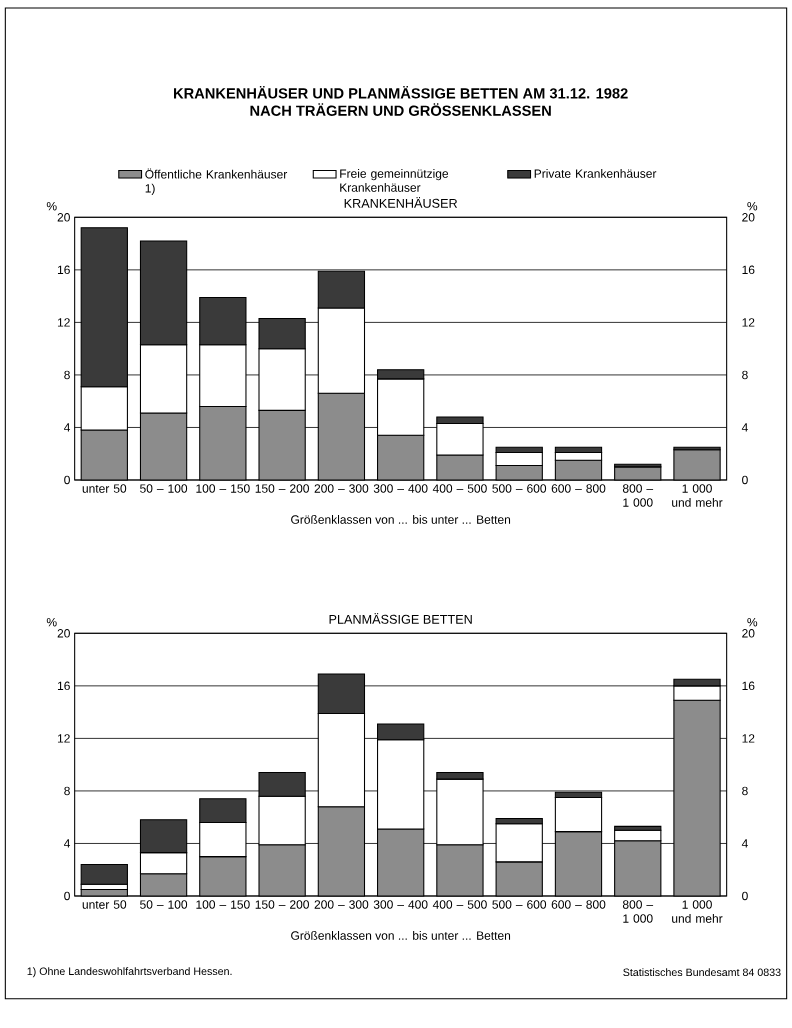 The height and width of the screenshot is (1028, 792). I want to click on chart-subtitle: NACH TRÄGERN UND GRÖSSENKLASSEN, so click(400, 109).